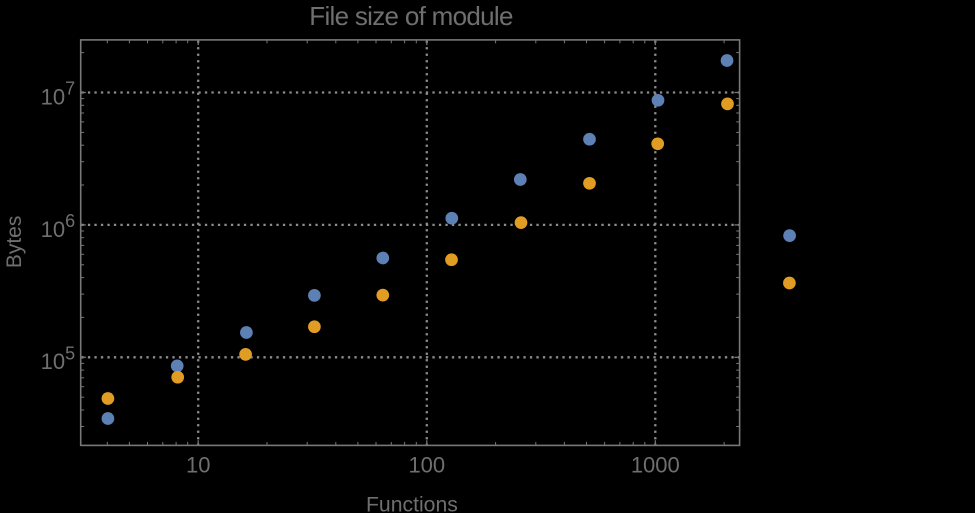 Image resolution: width=975 pixels, height=513 pixels. What do you see at coordinates (198, 464) in the screenshot?
I see `svg-text: 10` at bounding box center [198, 464].